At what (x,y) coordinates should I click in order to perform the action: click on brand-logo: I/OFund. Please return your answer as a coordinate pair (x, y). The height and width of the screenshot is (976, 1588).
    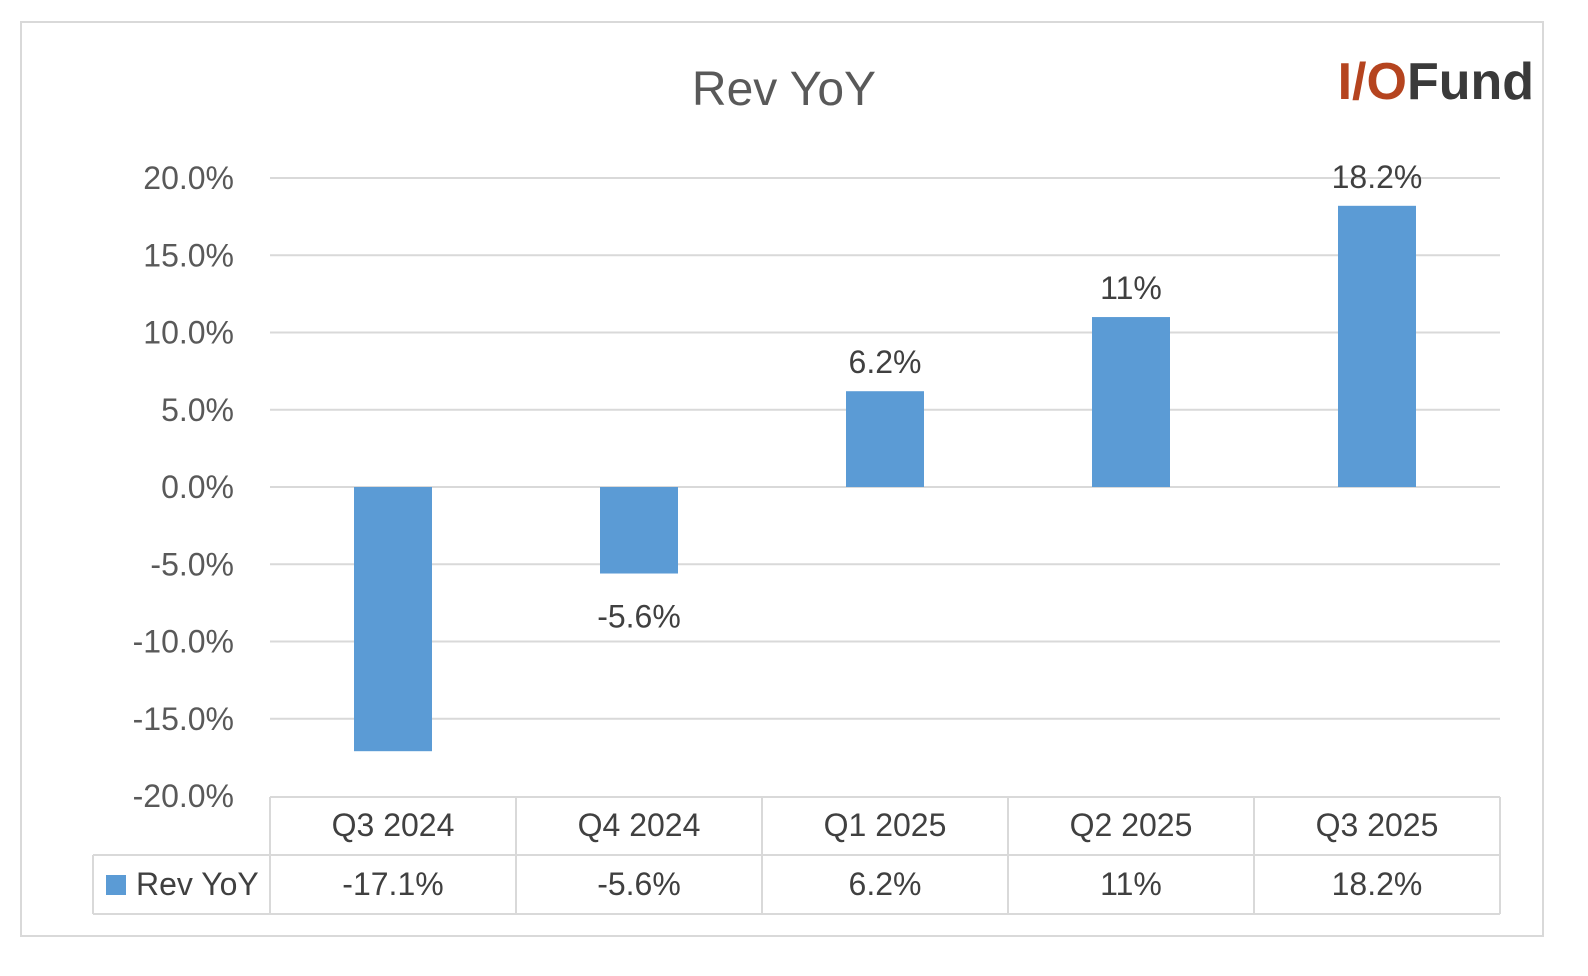
    Looking at the image, I should click on (1436, 82).